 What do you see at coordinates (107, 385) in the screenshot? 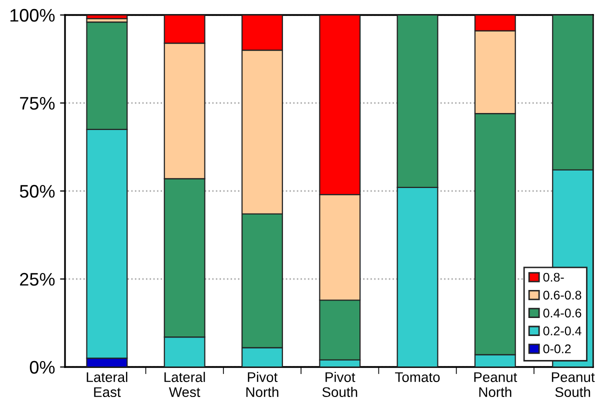
I see `x-tick-label: Lateral East` at bounding box center [107, 385].